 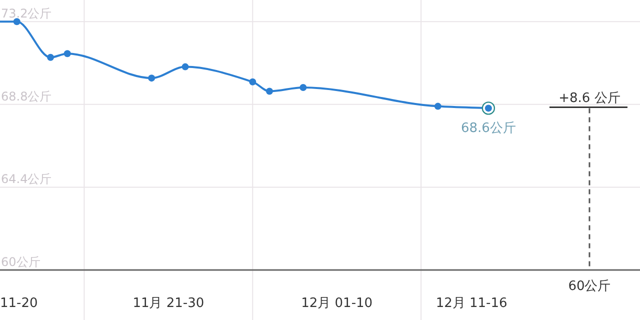 What do you see at coordinates (337, 303) in the screenshot?
I see `x-tick-label: 12月 01-10` at bounding box center [337, 303].